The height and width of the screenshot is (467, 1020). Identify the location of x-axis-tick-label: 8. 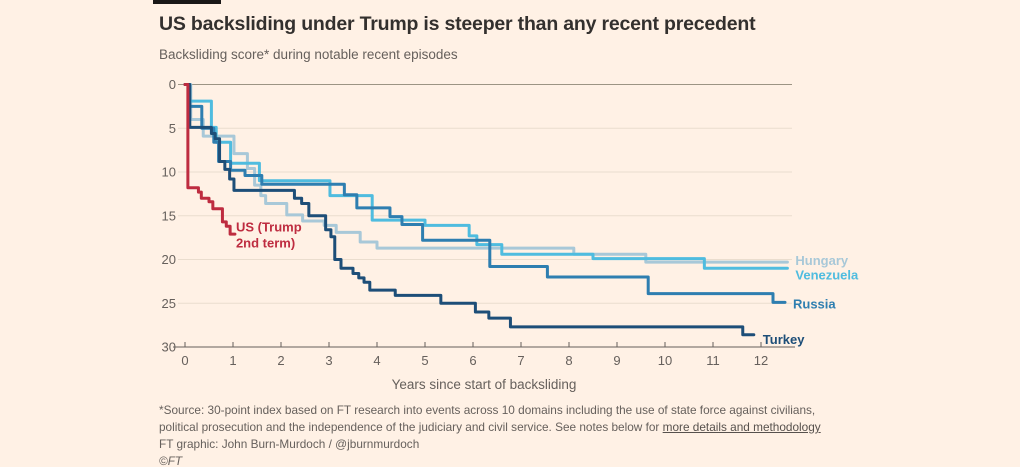
(568, 360).